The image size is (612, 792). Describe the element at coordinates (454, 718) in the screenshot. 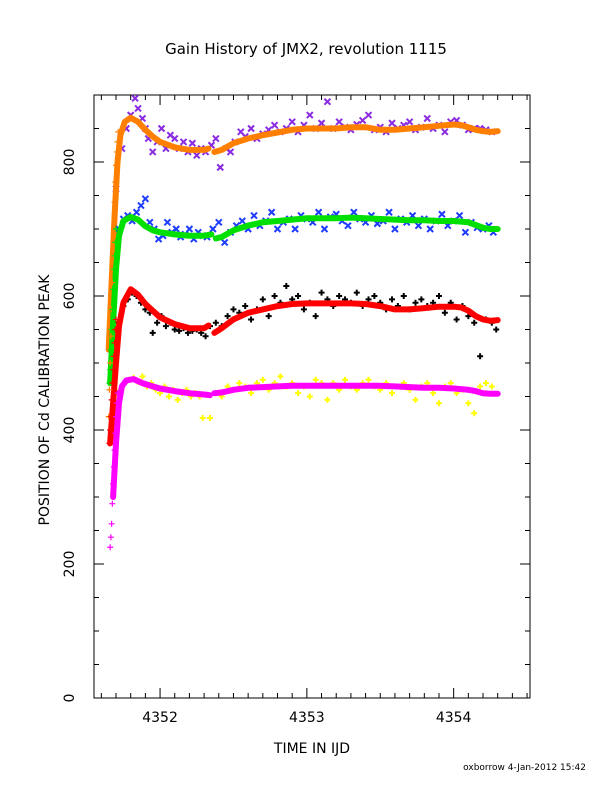

I see `x-tick-label: 4354` at that location.